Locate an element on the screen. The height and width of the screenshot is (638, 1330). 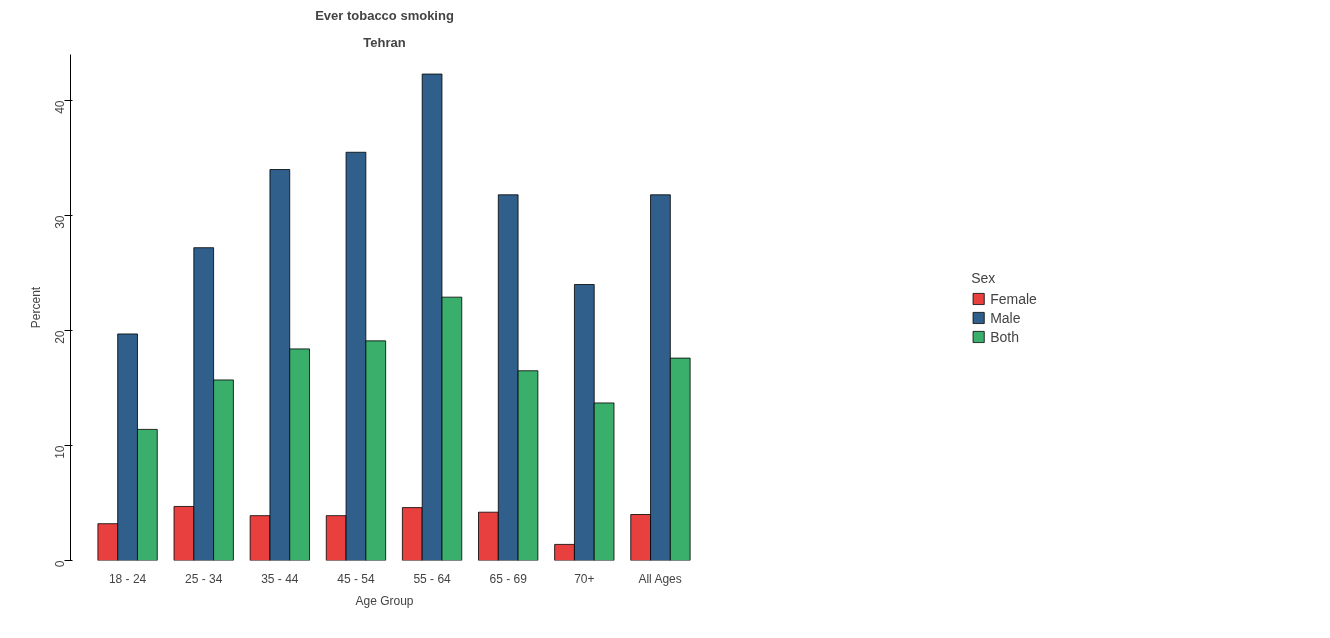
x-tick-label: 18 - 24 is located at coordinates (127, 578).